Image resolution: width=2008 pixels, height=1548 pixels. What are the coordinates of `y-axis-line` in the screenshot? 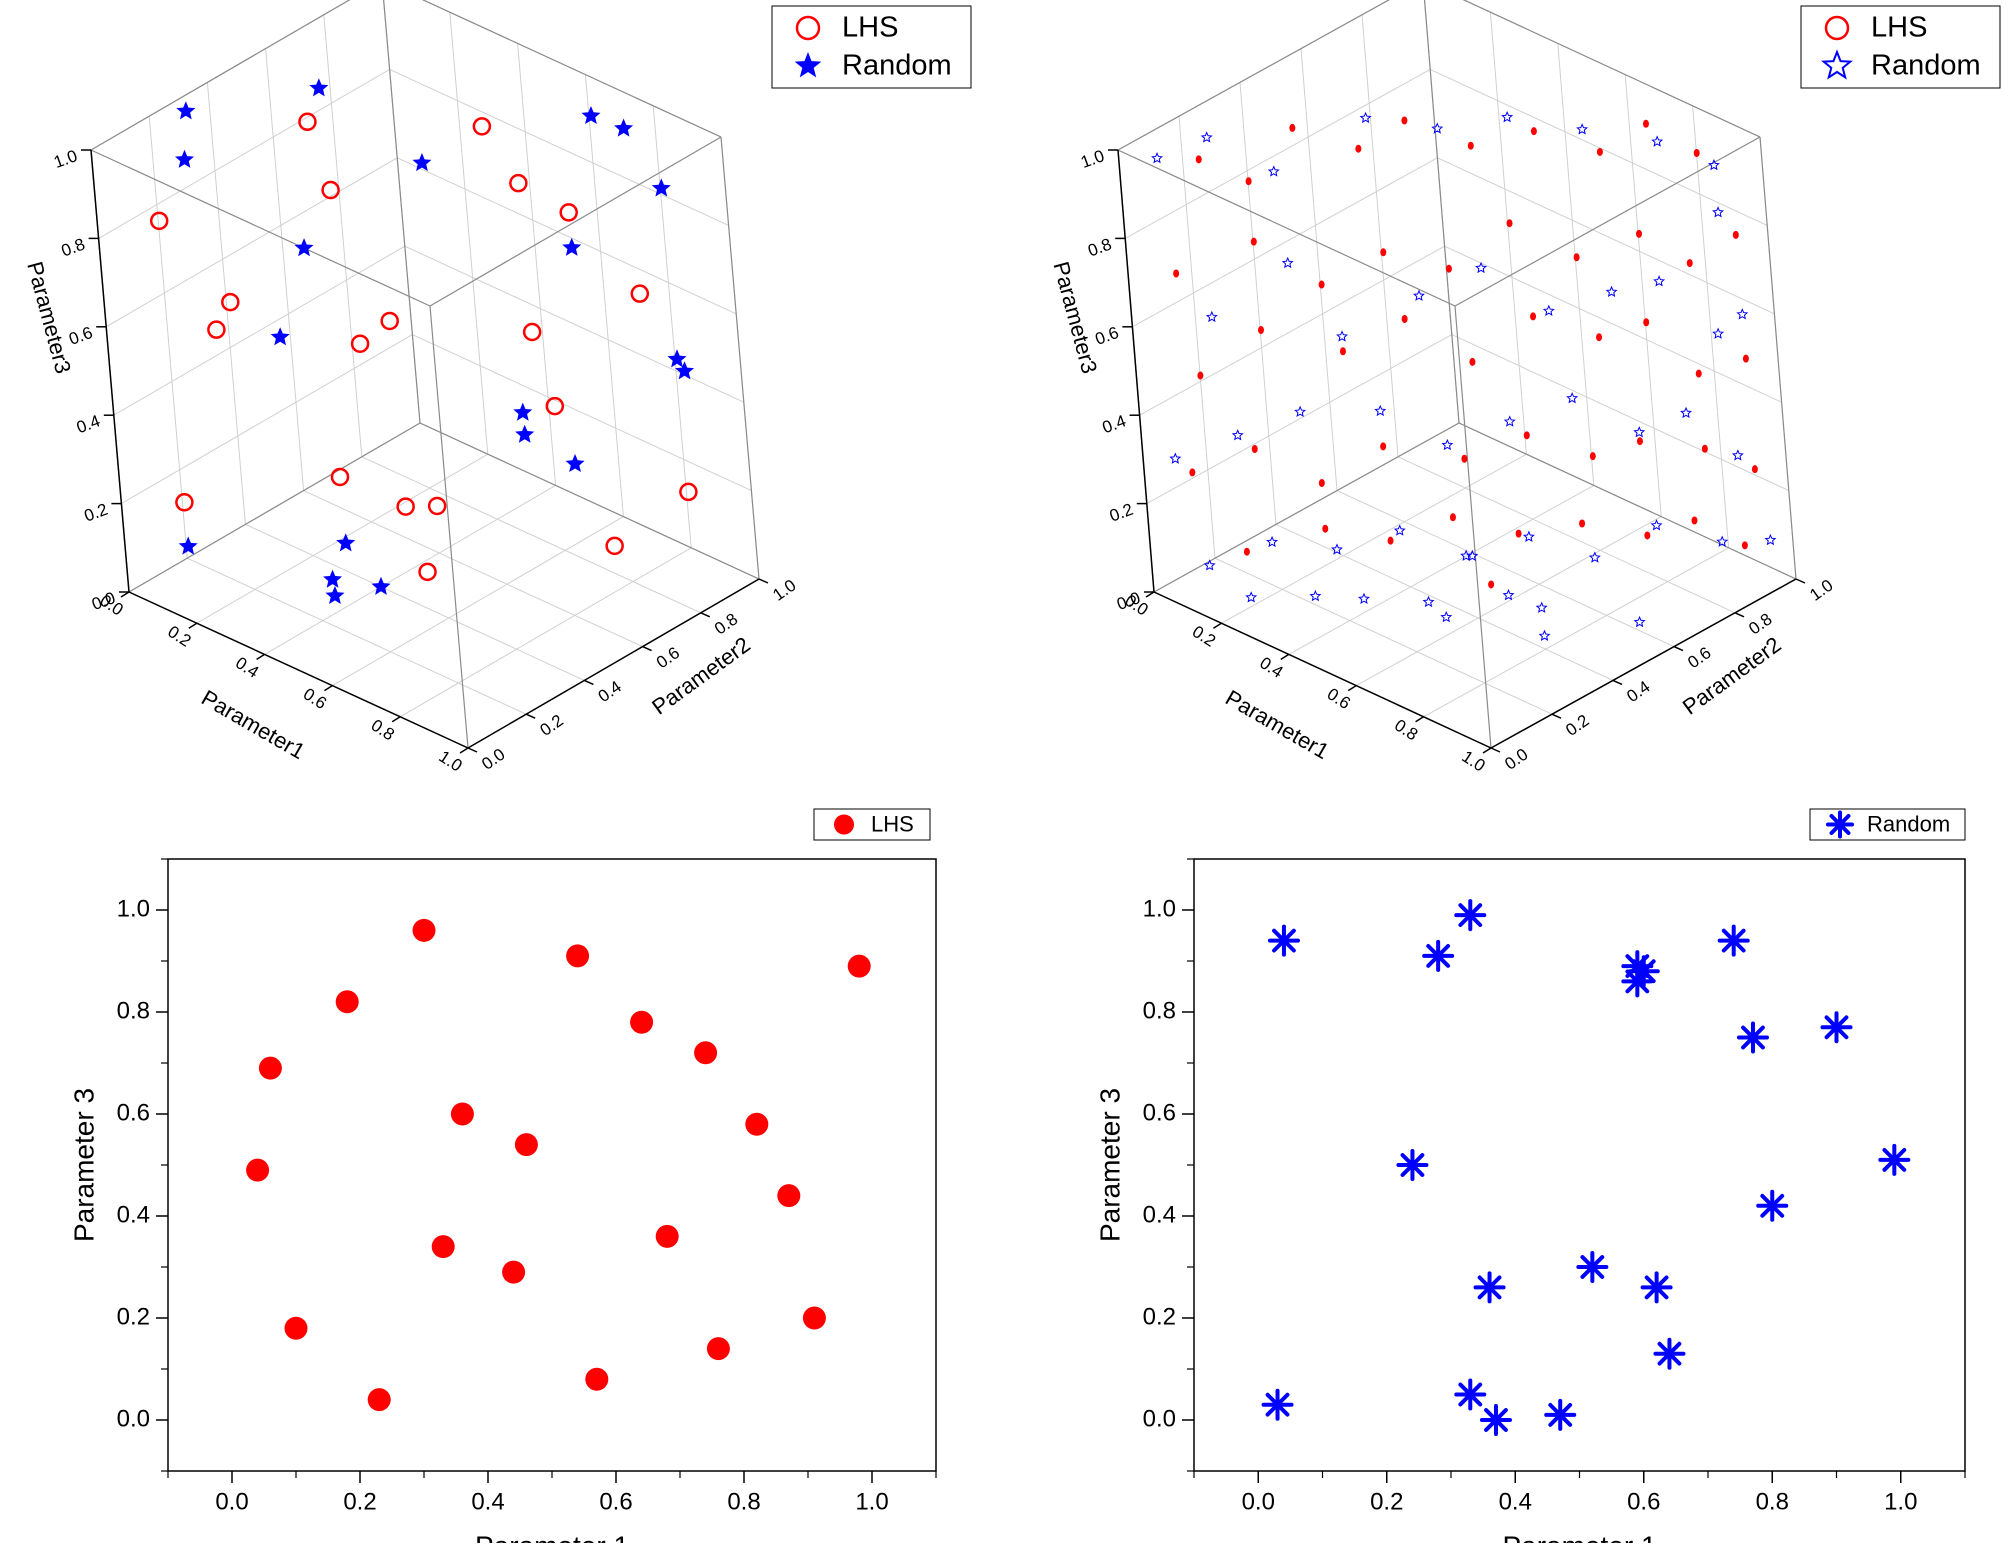 It's located at (613, 663).